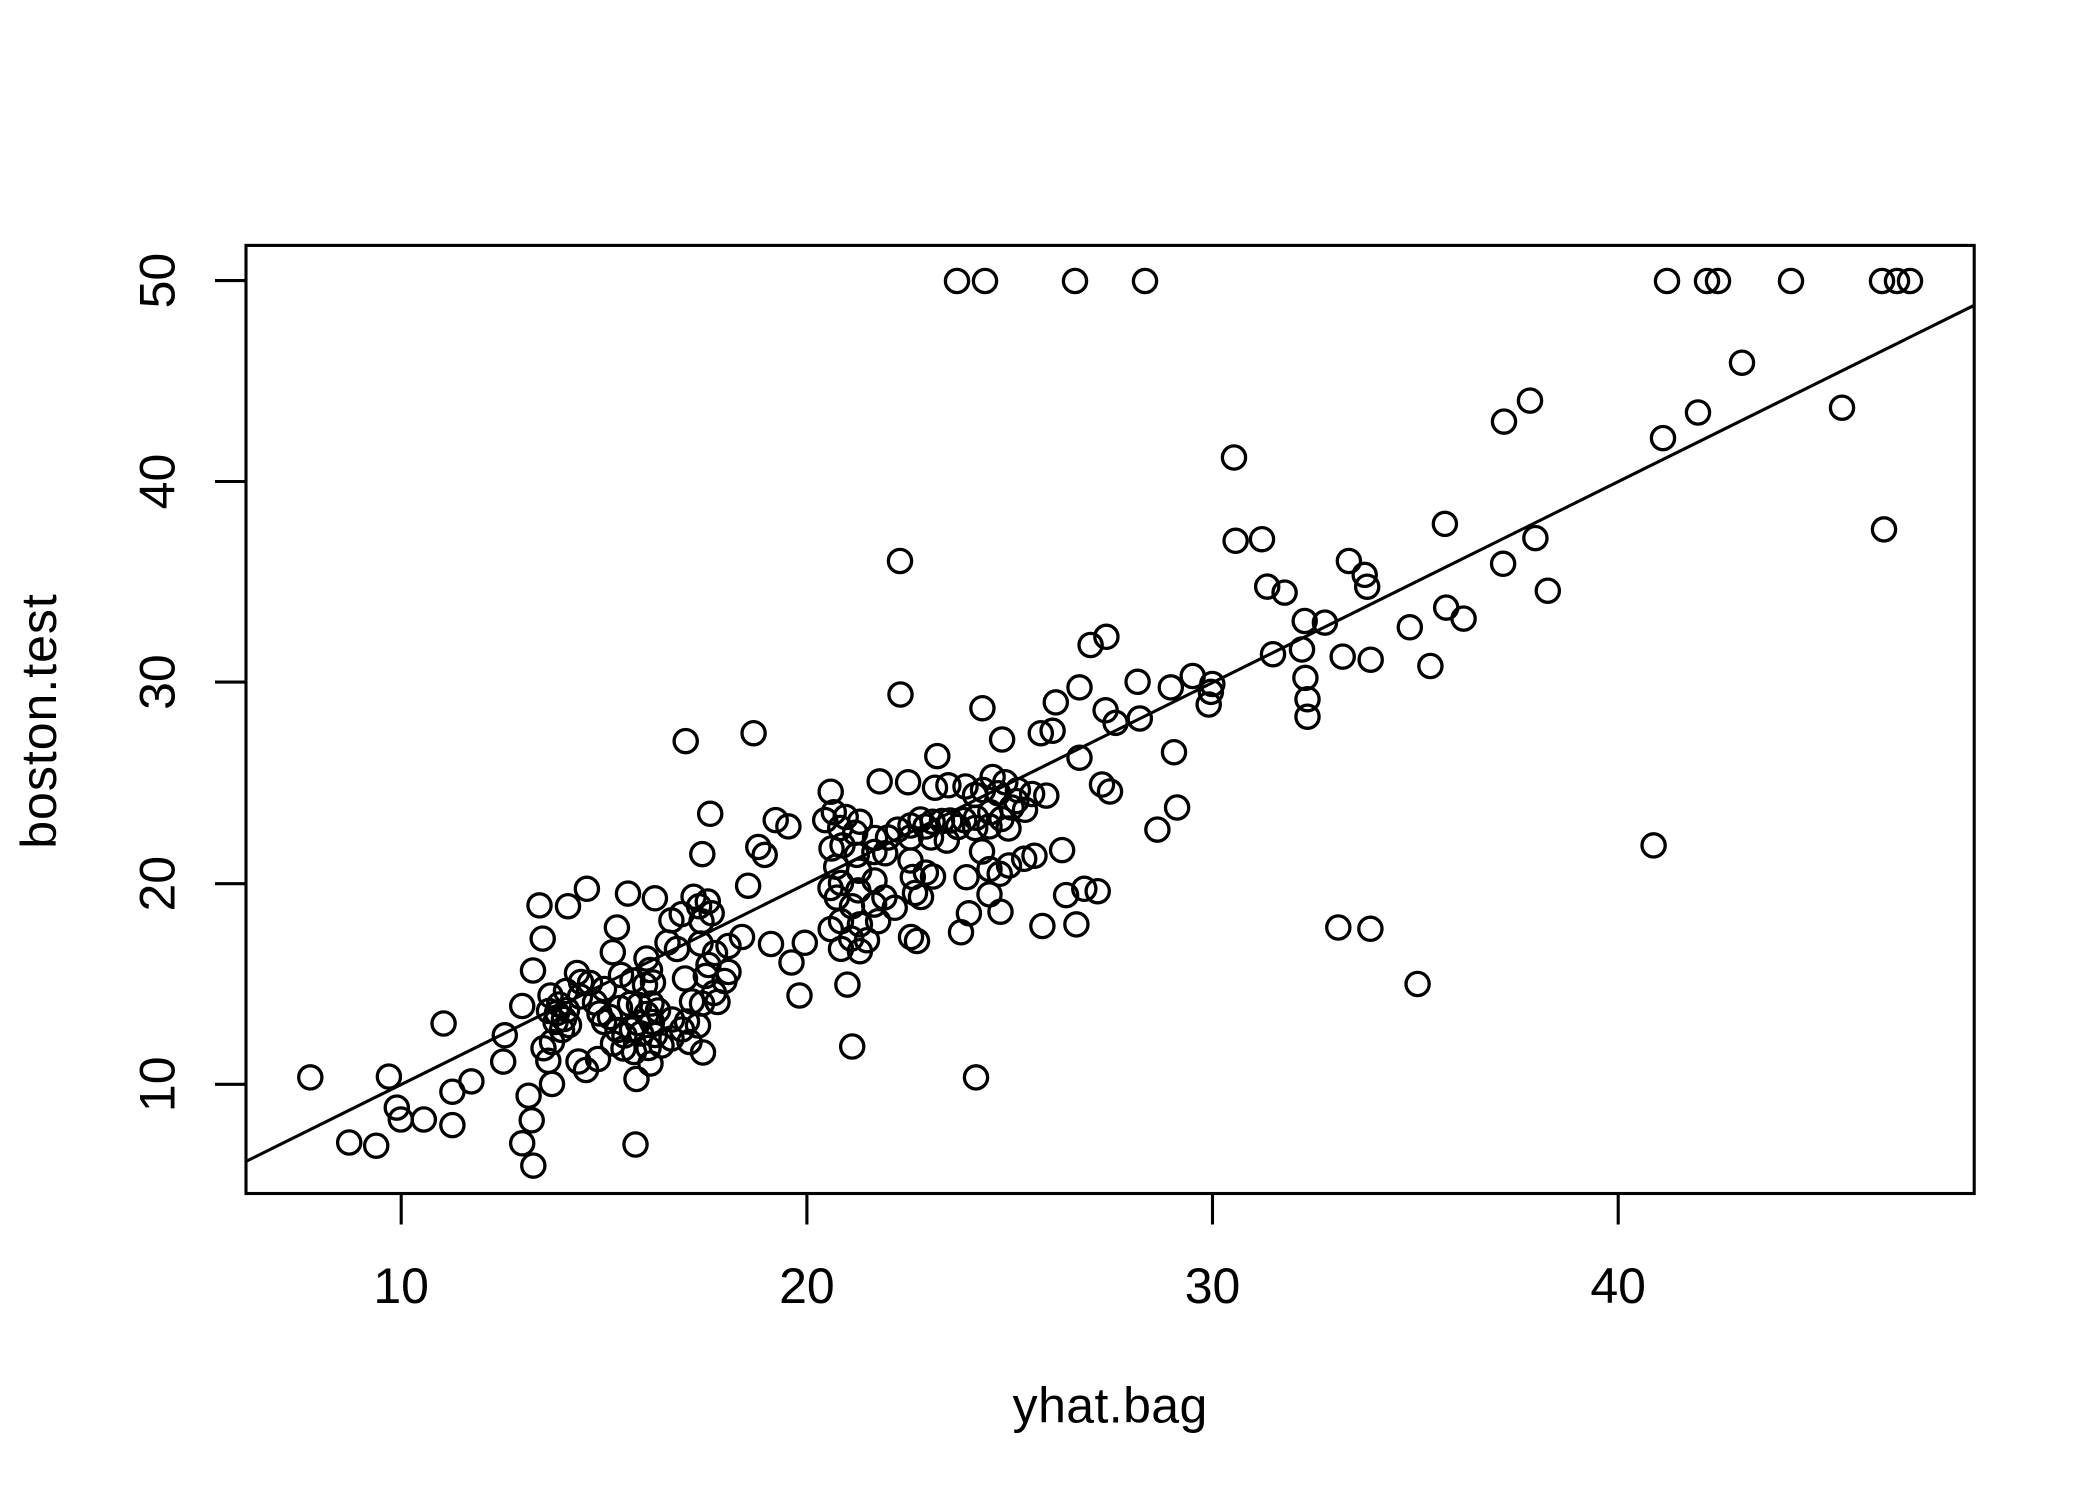  What do you see at coordinates (158, 281) in the screenshot?
I see `svg-text: 50` at bounding box center [158, 281].